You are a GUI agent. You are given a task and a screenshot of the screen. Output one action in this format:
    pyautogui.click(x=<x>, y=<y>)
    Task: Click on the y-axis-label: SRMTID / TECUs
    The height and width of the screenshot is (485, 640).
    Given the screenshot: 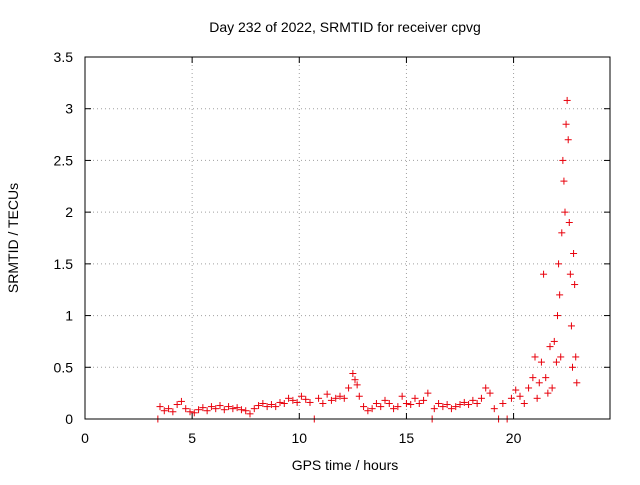 What is the action you would take?
    pyautogui.click(x=13, y=238)
    